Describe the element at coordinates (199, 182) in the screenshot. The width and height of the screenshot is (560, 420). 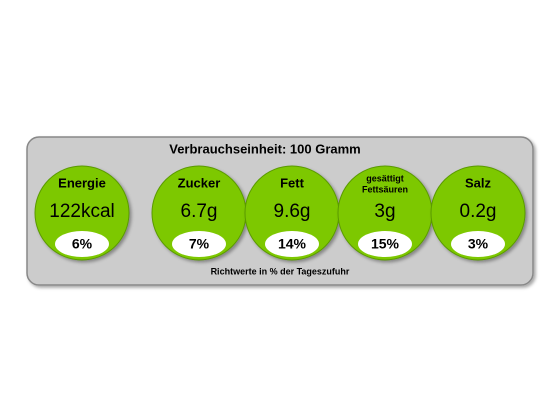
I see `nutrient-name: Zucker` at that location.